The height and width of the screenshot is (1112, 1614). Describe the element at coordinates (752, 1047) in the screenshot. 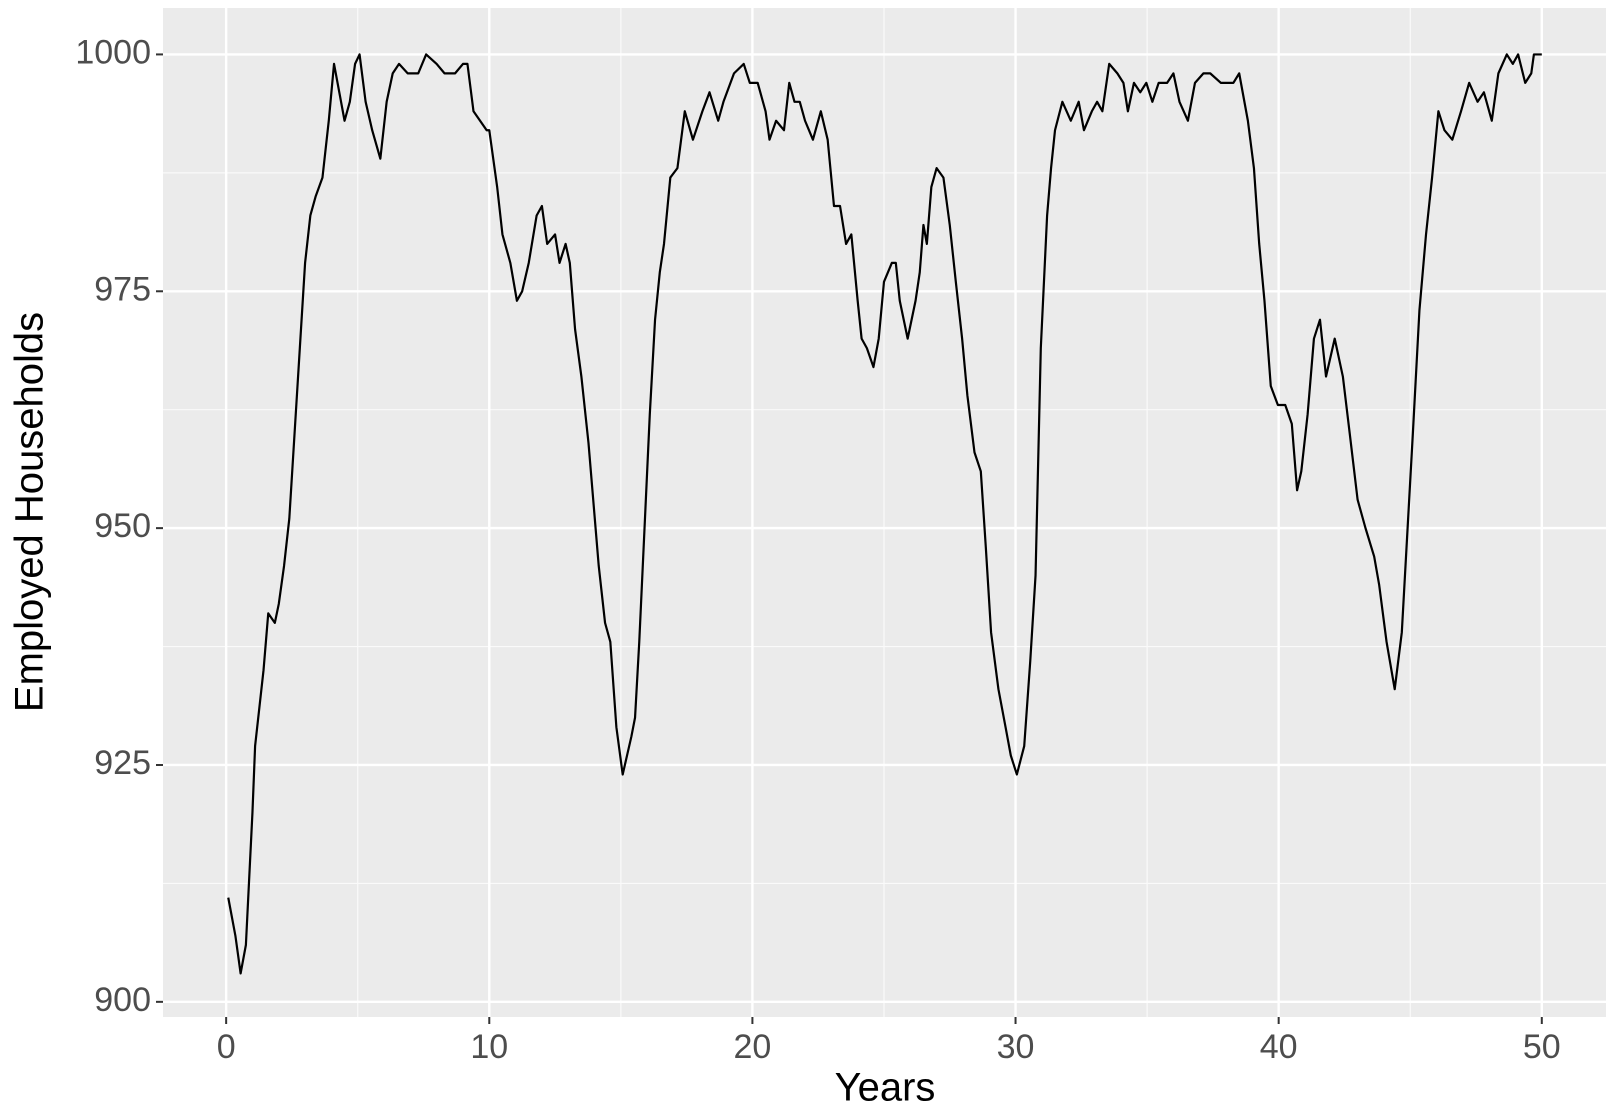

I see `x-tick-label: 20` at that location.